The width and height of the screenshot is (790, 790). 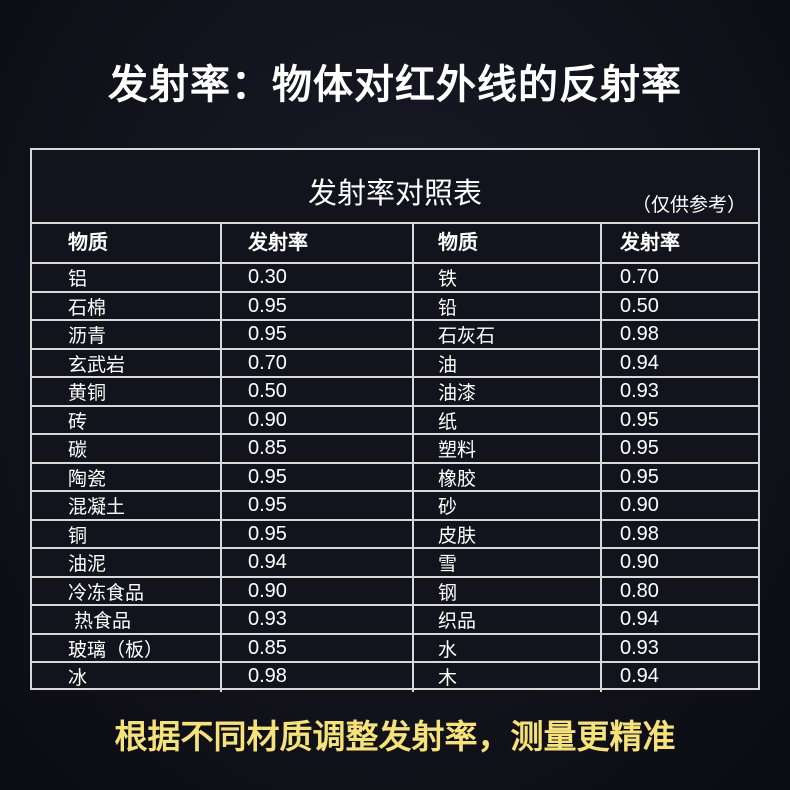 I want to click on material-name: 石棉, so click(x=127, y=305).